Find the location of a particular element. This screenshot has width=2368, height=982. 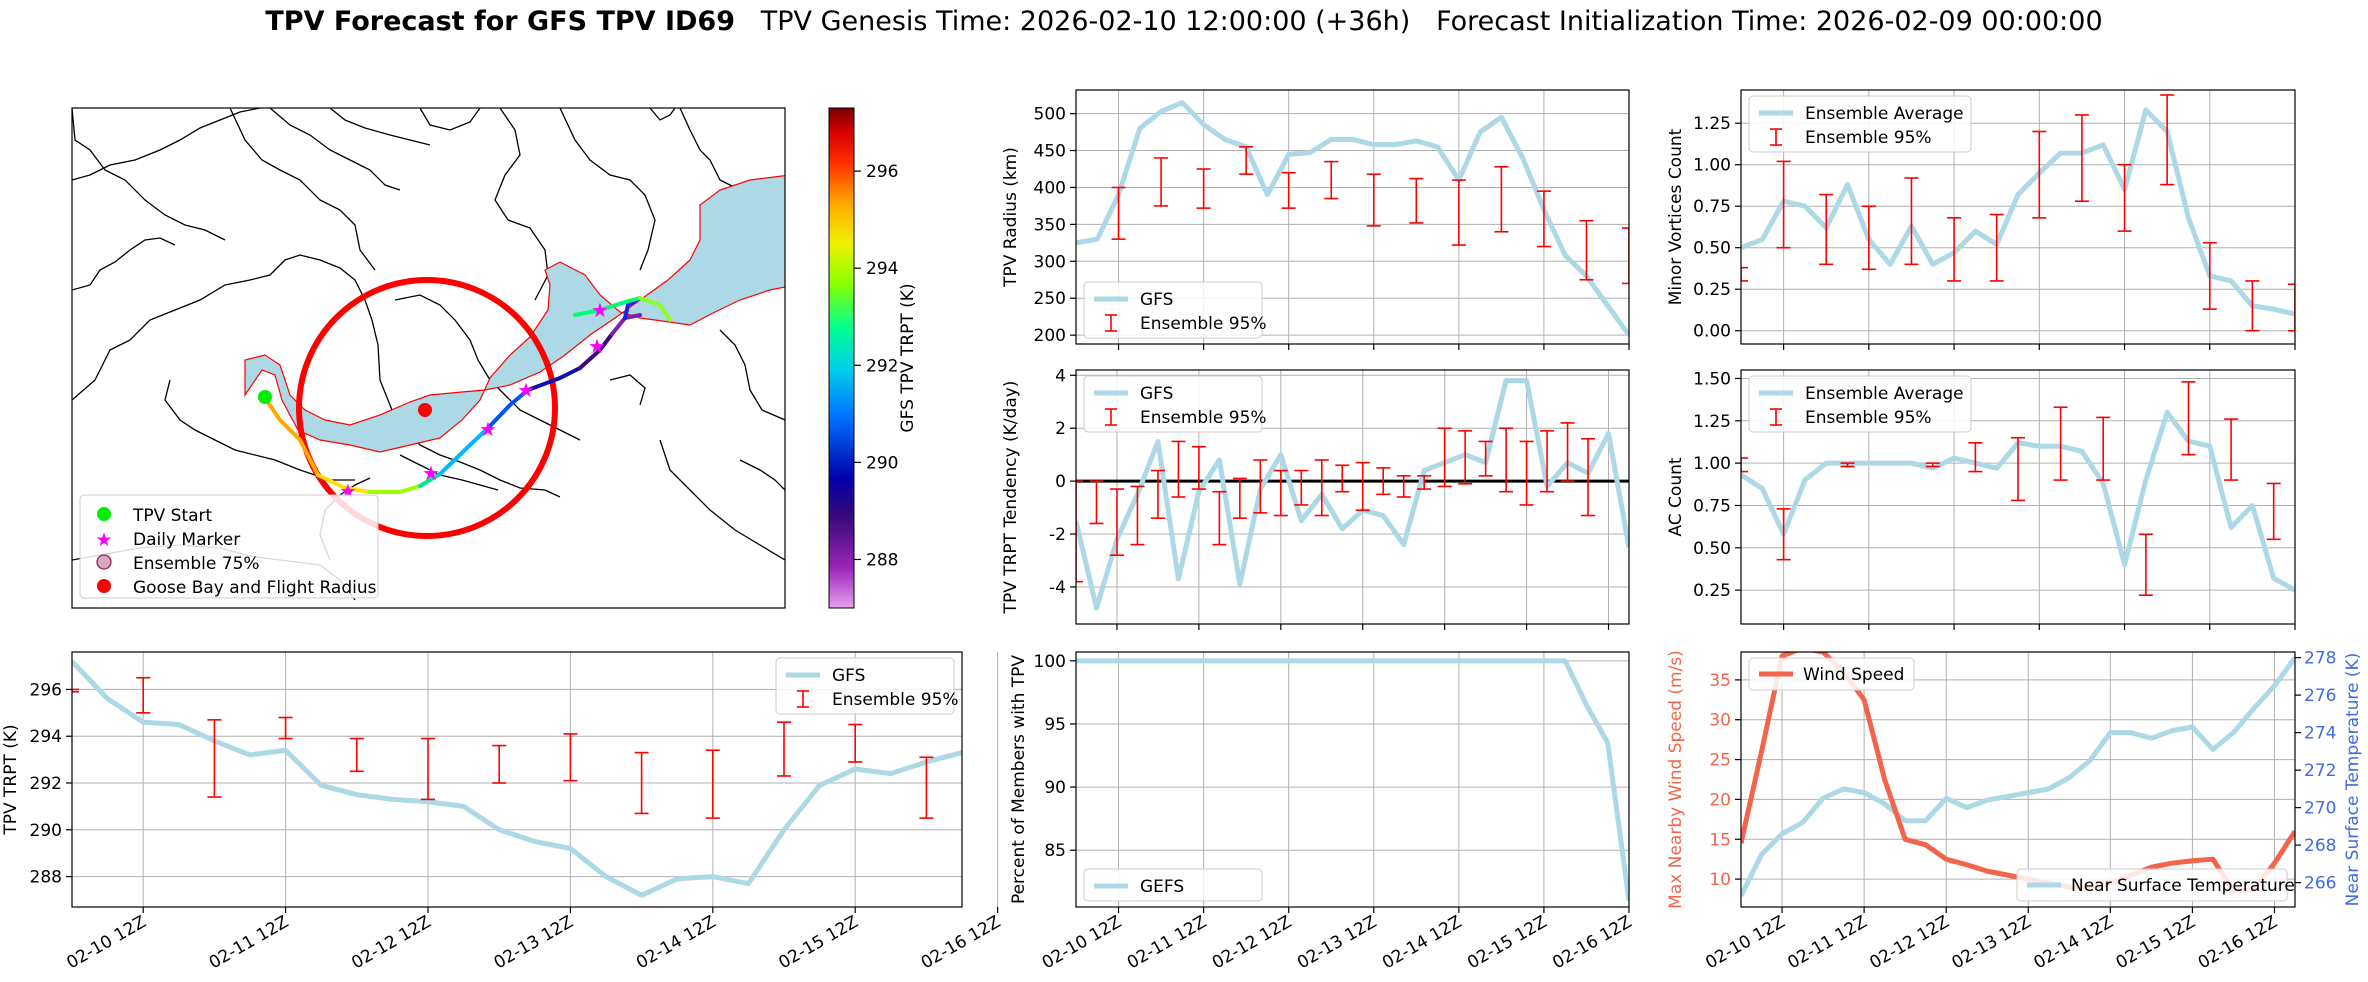

legend-goose-bay-symbol is located at coordinates (104, 586).